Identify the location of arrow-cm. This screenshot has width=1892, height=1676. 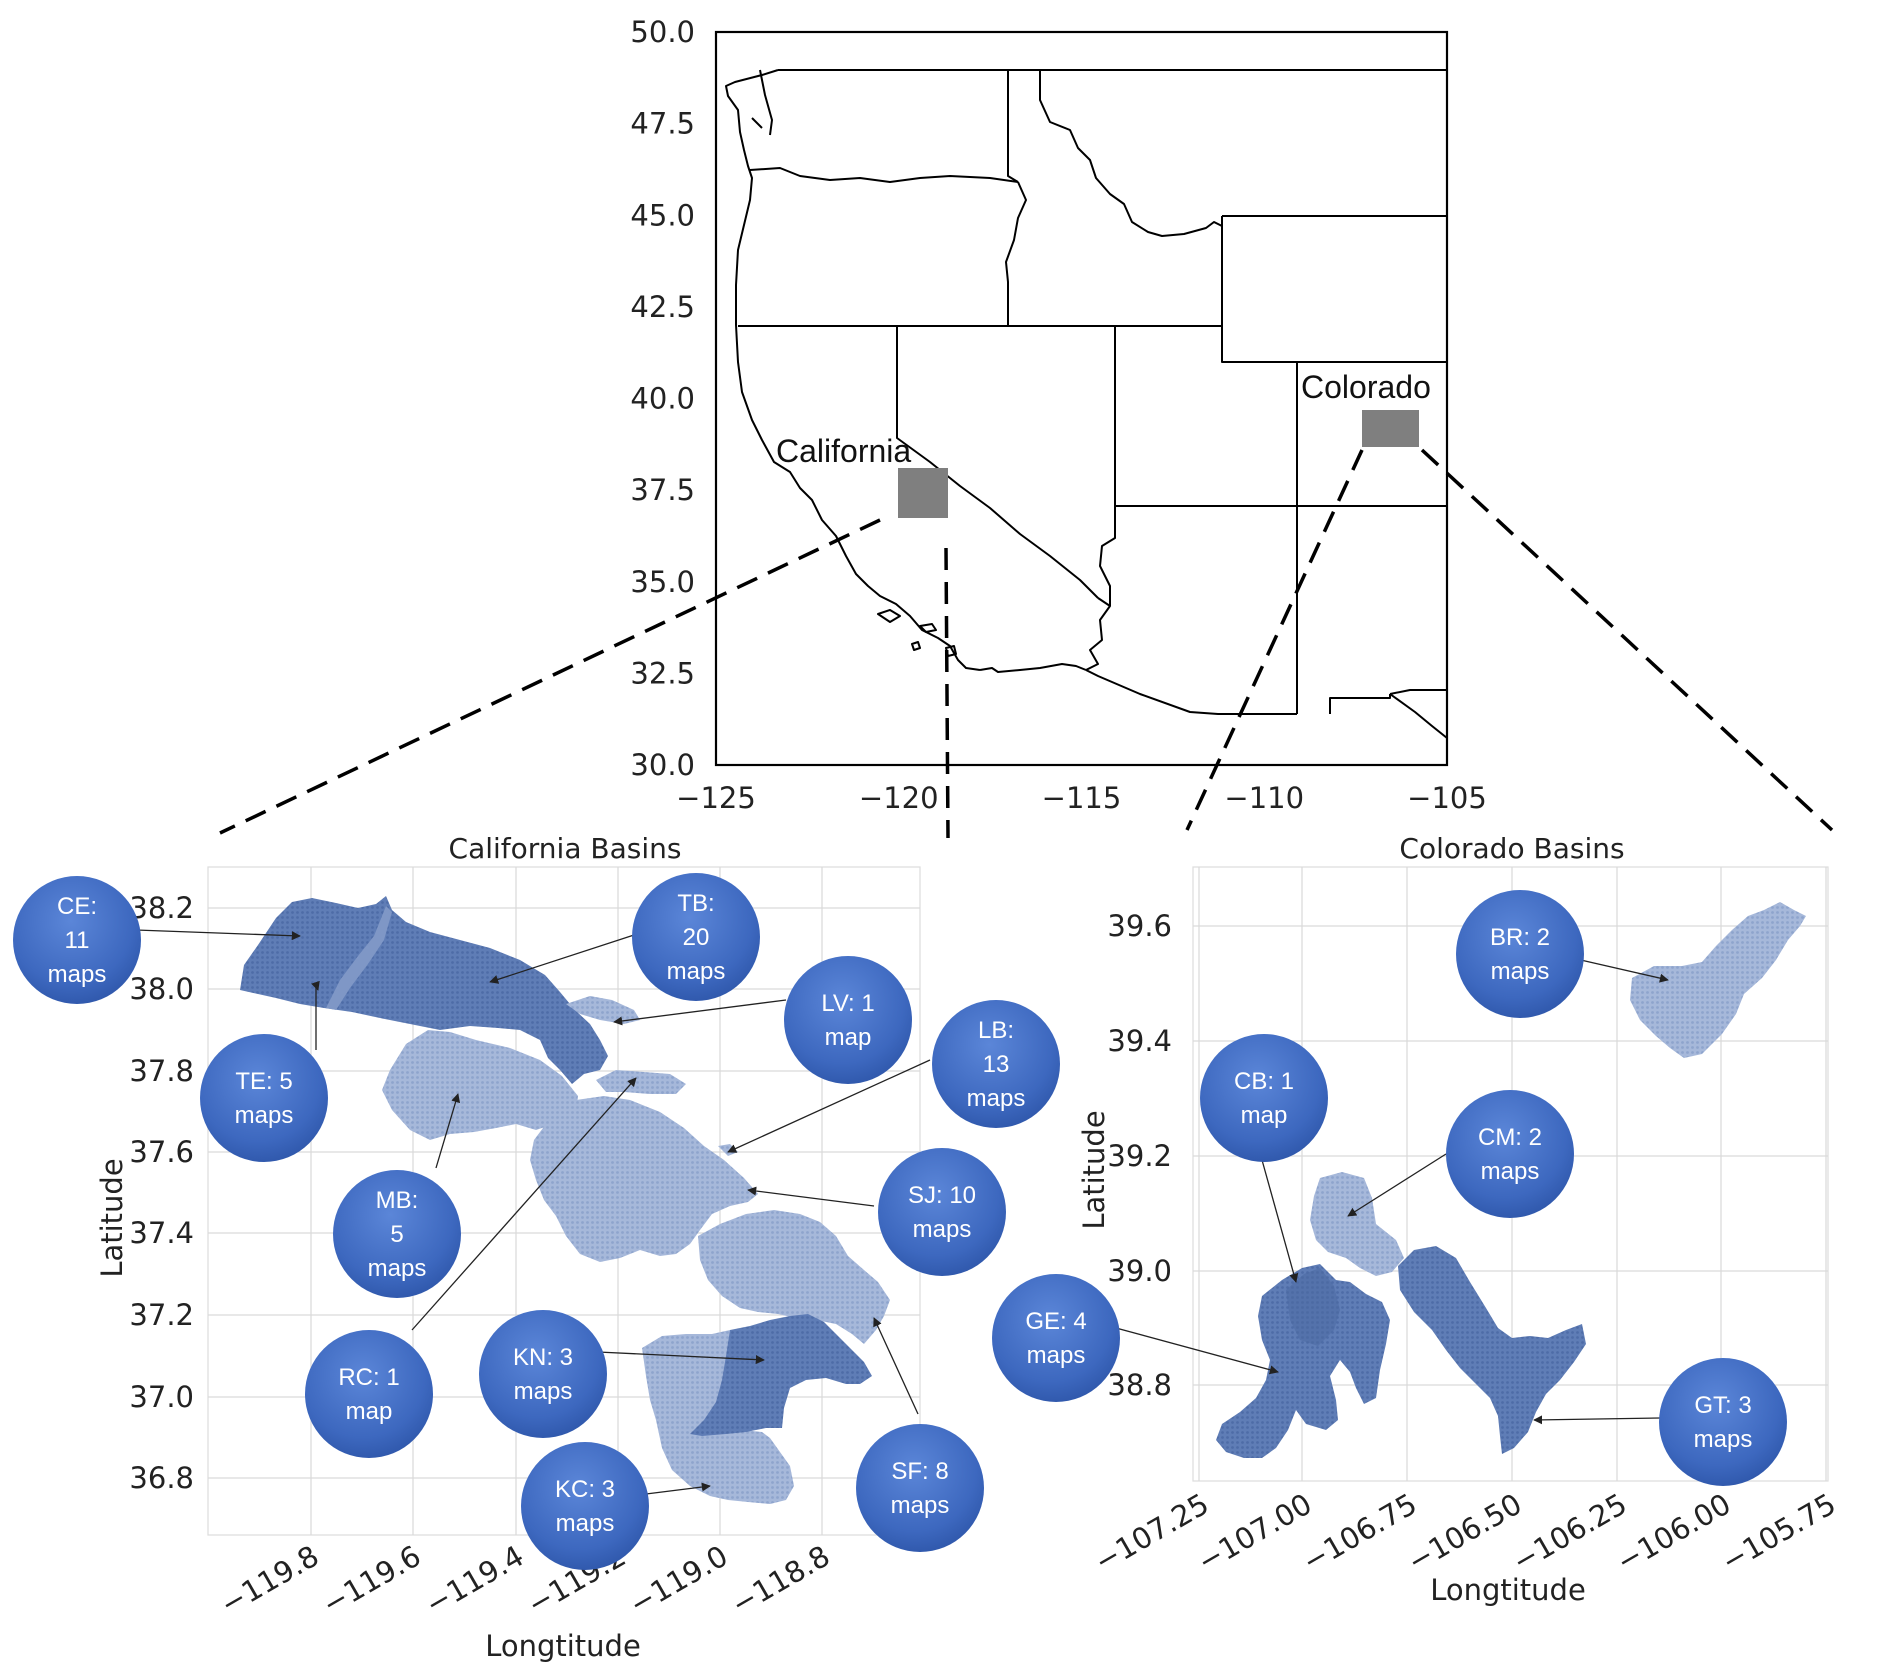
(1397, 1185).